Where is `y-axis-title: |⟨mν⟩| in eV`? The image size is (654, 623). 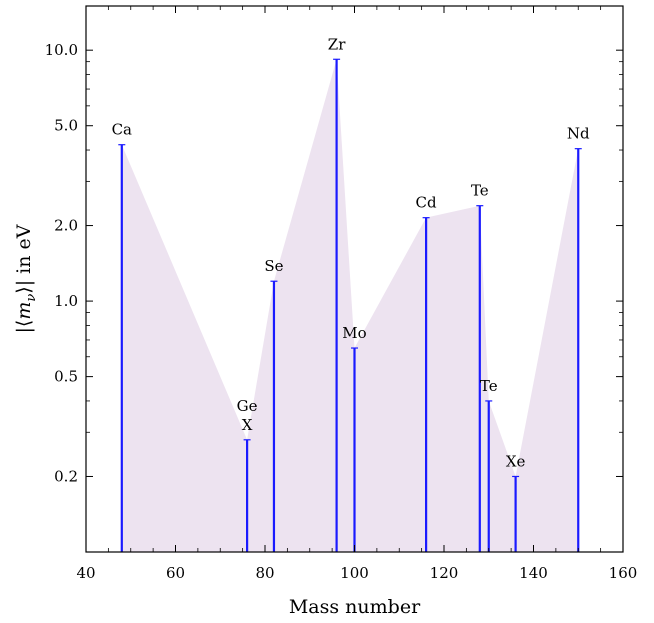
y-axis-title: |⟨mν⟩| in eV is located at coordinates (26, 278).